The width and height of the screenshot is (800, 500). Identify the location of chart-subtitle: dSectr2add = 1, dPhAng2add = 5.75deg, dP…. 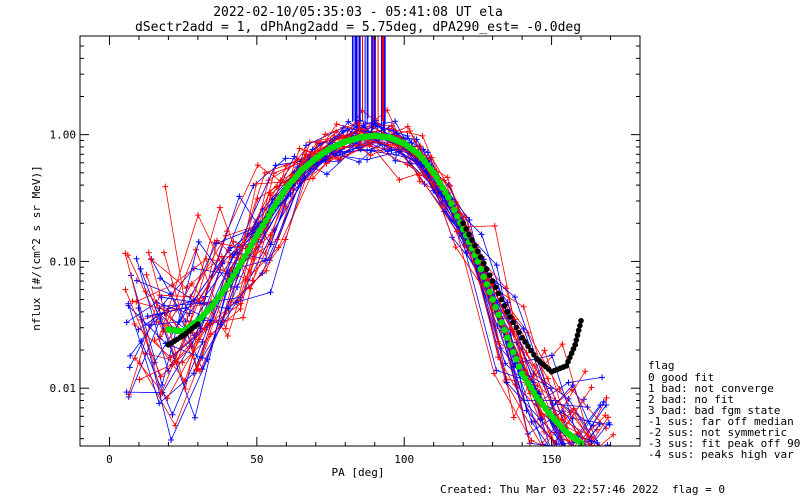
(358, 27).